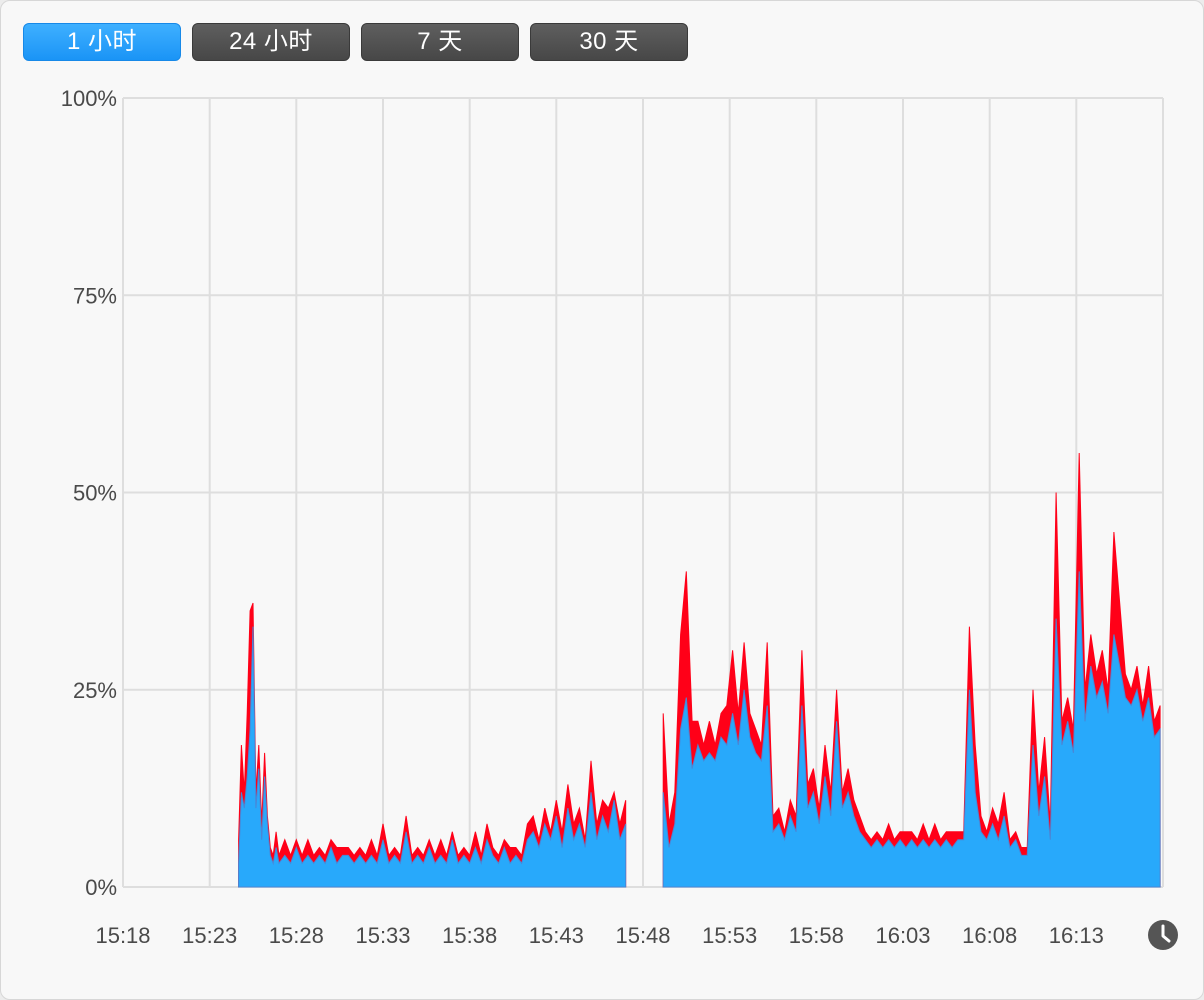 The image size is (1204, 1000). I want to click on x-tick-label: 16:13, so click(1076, 935).